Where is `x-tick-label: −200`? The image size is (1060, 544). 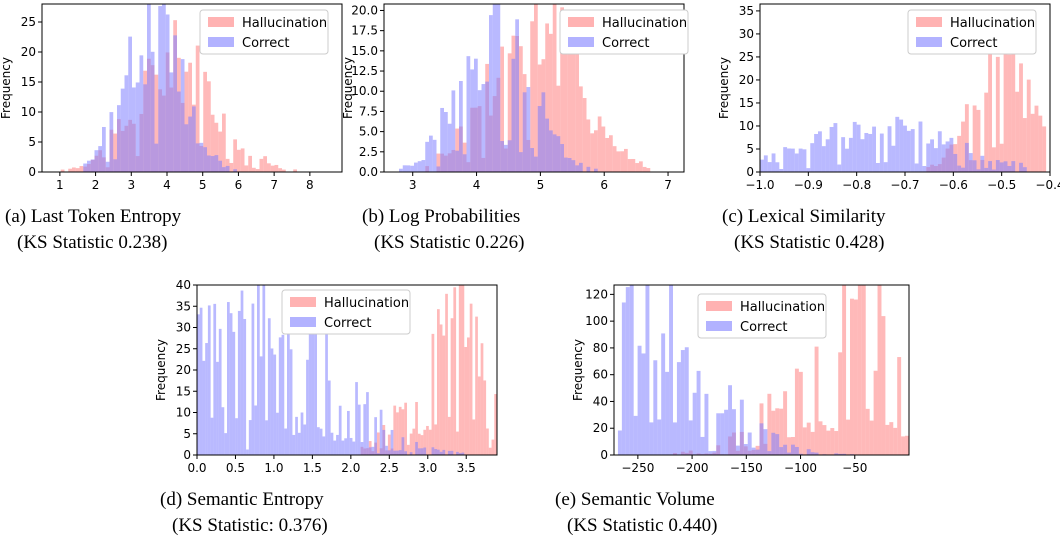 x-tick-label: −200 is located at coordinates (692, 468).